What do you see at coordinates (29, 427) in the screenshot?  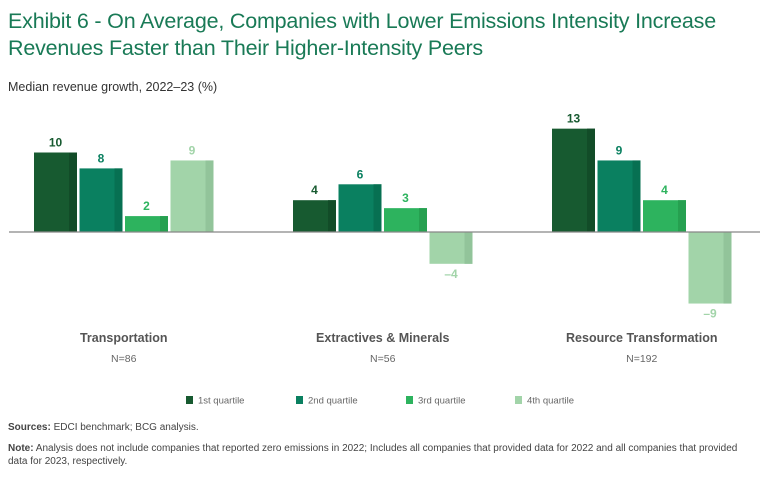 I see `sources-label: Sources:` at bounding box center [29, 427].